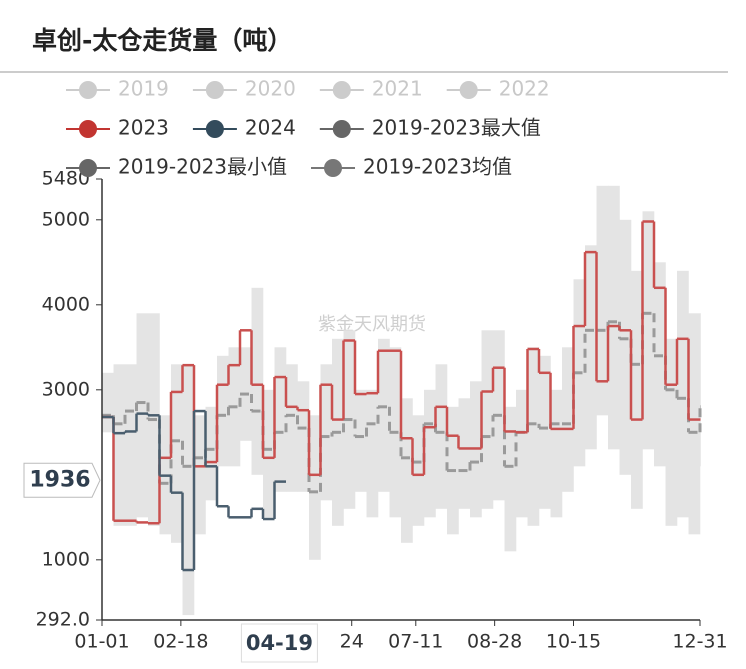 This screenshot has width=746, height=669. I want to click on crosshair-x-label: 04-19, so click(279, 643).